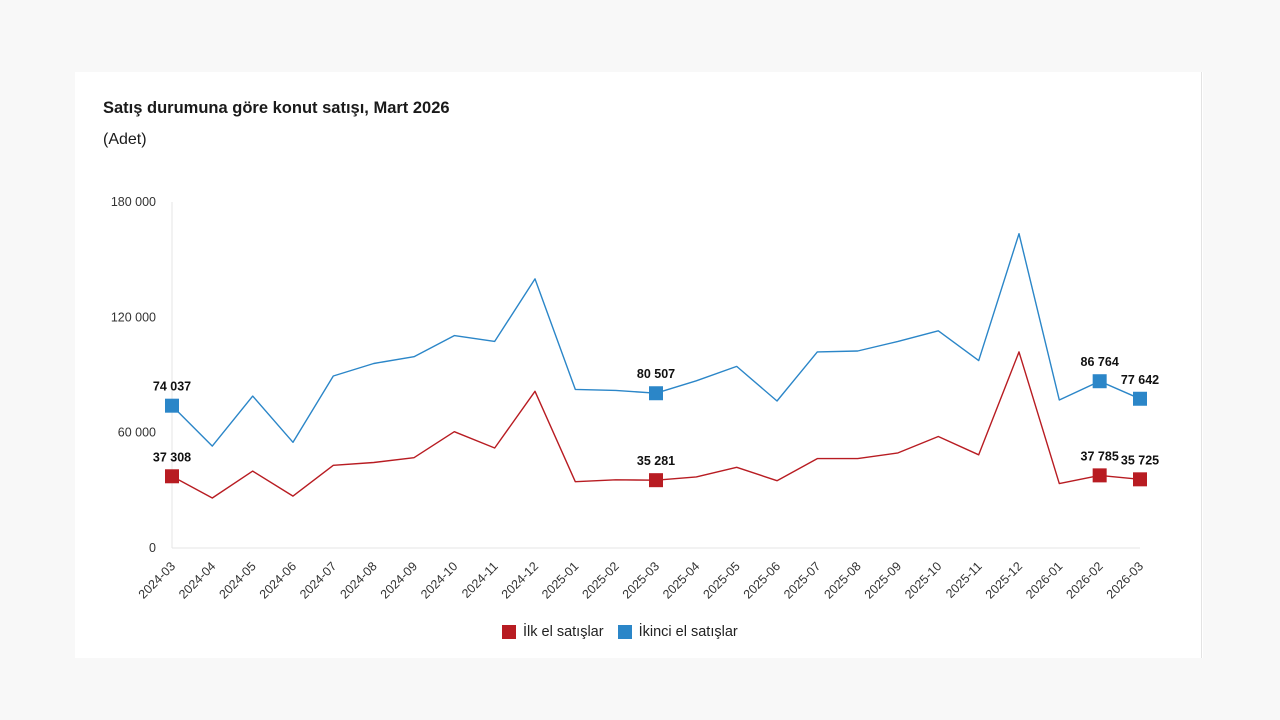 The height and width of the screenshot is (720, 1280). What do you see at coordinates (197, 580) in the screenshot?
I see `x-tick-label: 2024-04` at bounding box center [197, 580].